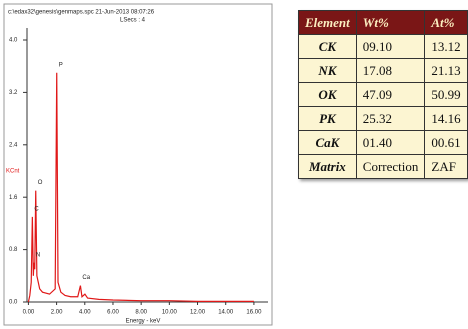  What do you see at coordinates (13, 198) in the screenshot?
I see `y-tick-label: 1.6` at bounding box center [13, 198].